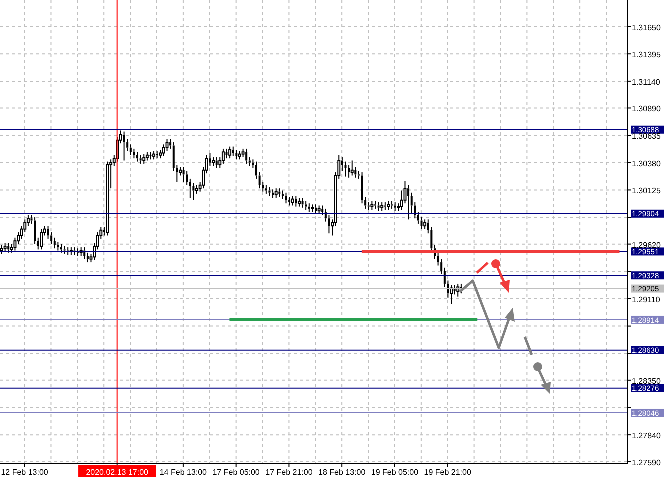  I want to click on y-tick-label: 1.30635, so click(647, 137).